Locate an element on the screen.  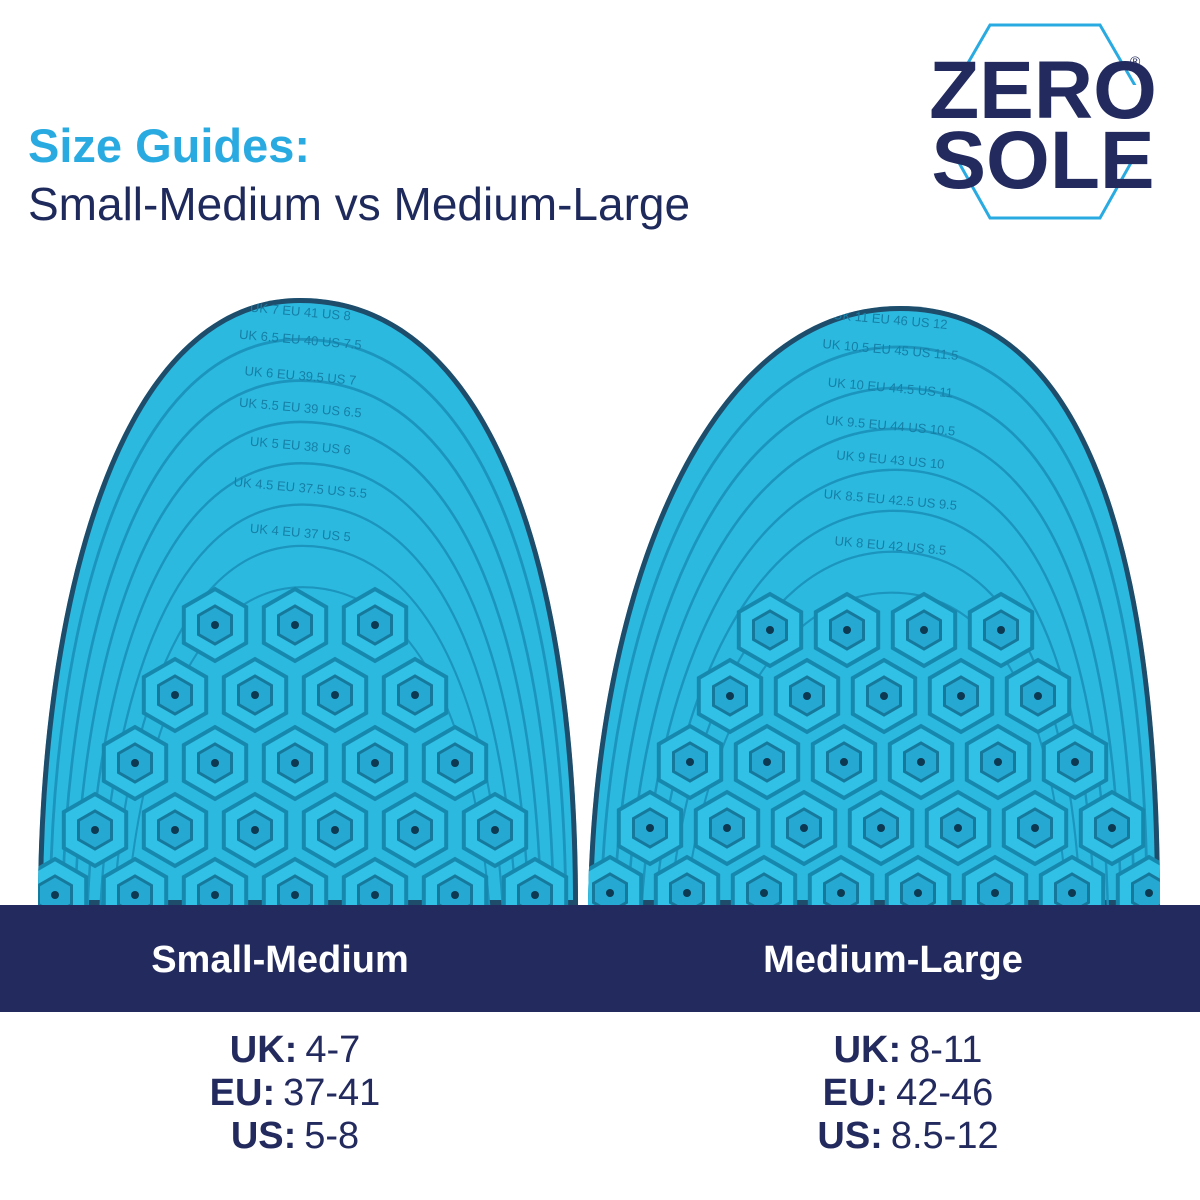
size-row: US: 5-8 is located at coordinates (295, 1136).